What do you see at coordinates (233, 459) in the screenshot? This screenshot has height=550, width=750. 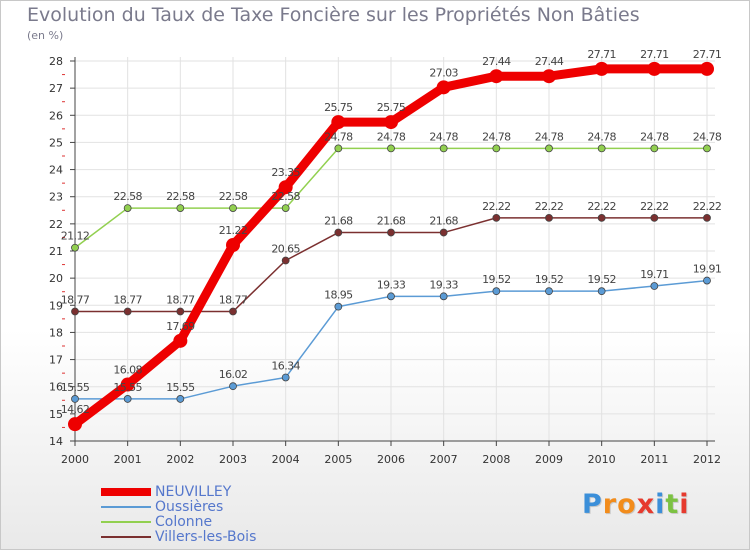 I see `x-tick-label: 2003` at bounding box center [233, 459].